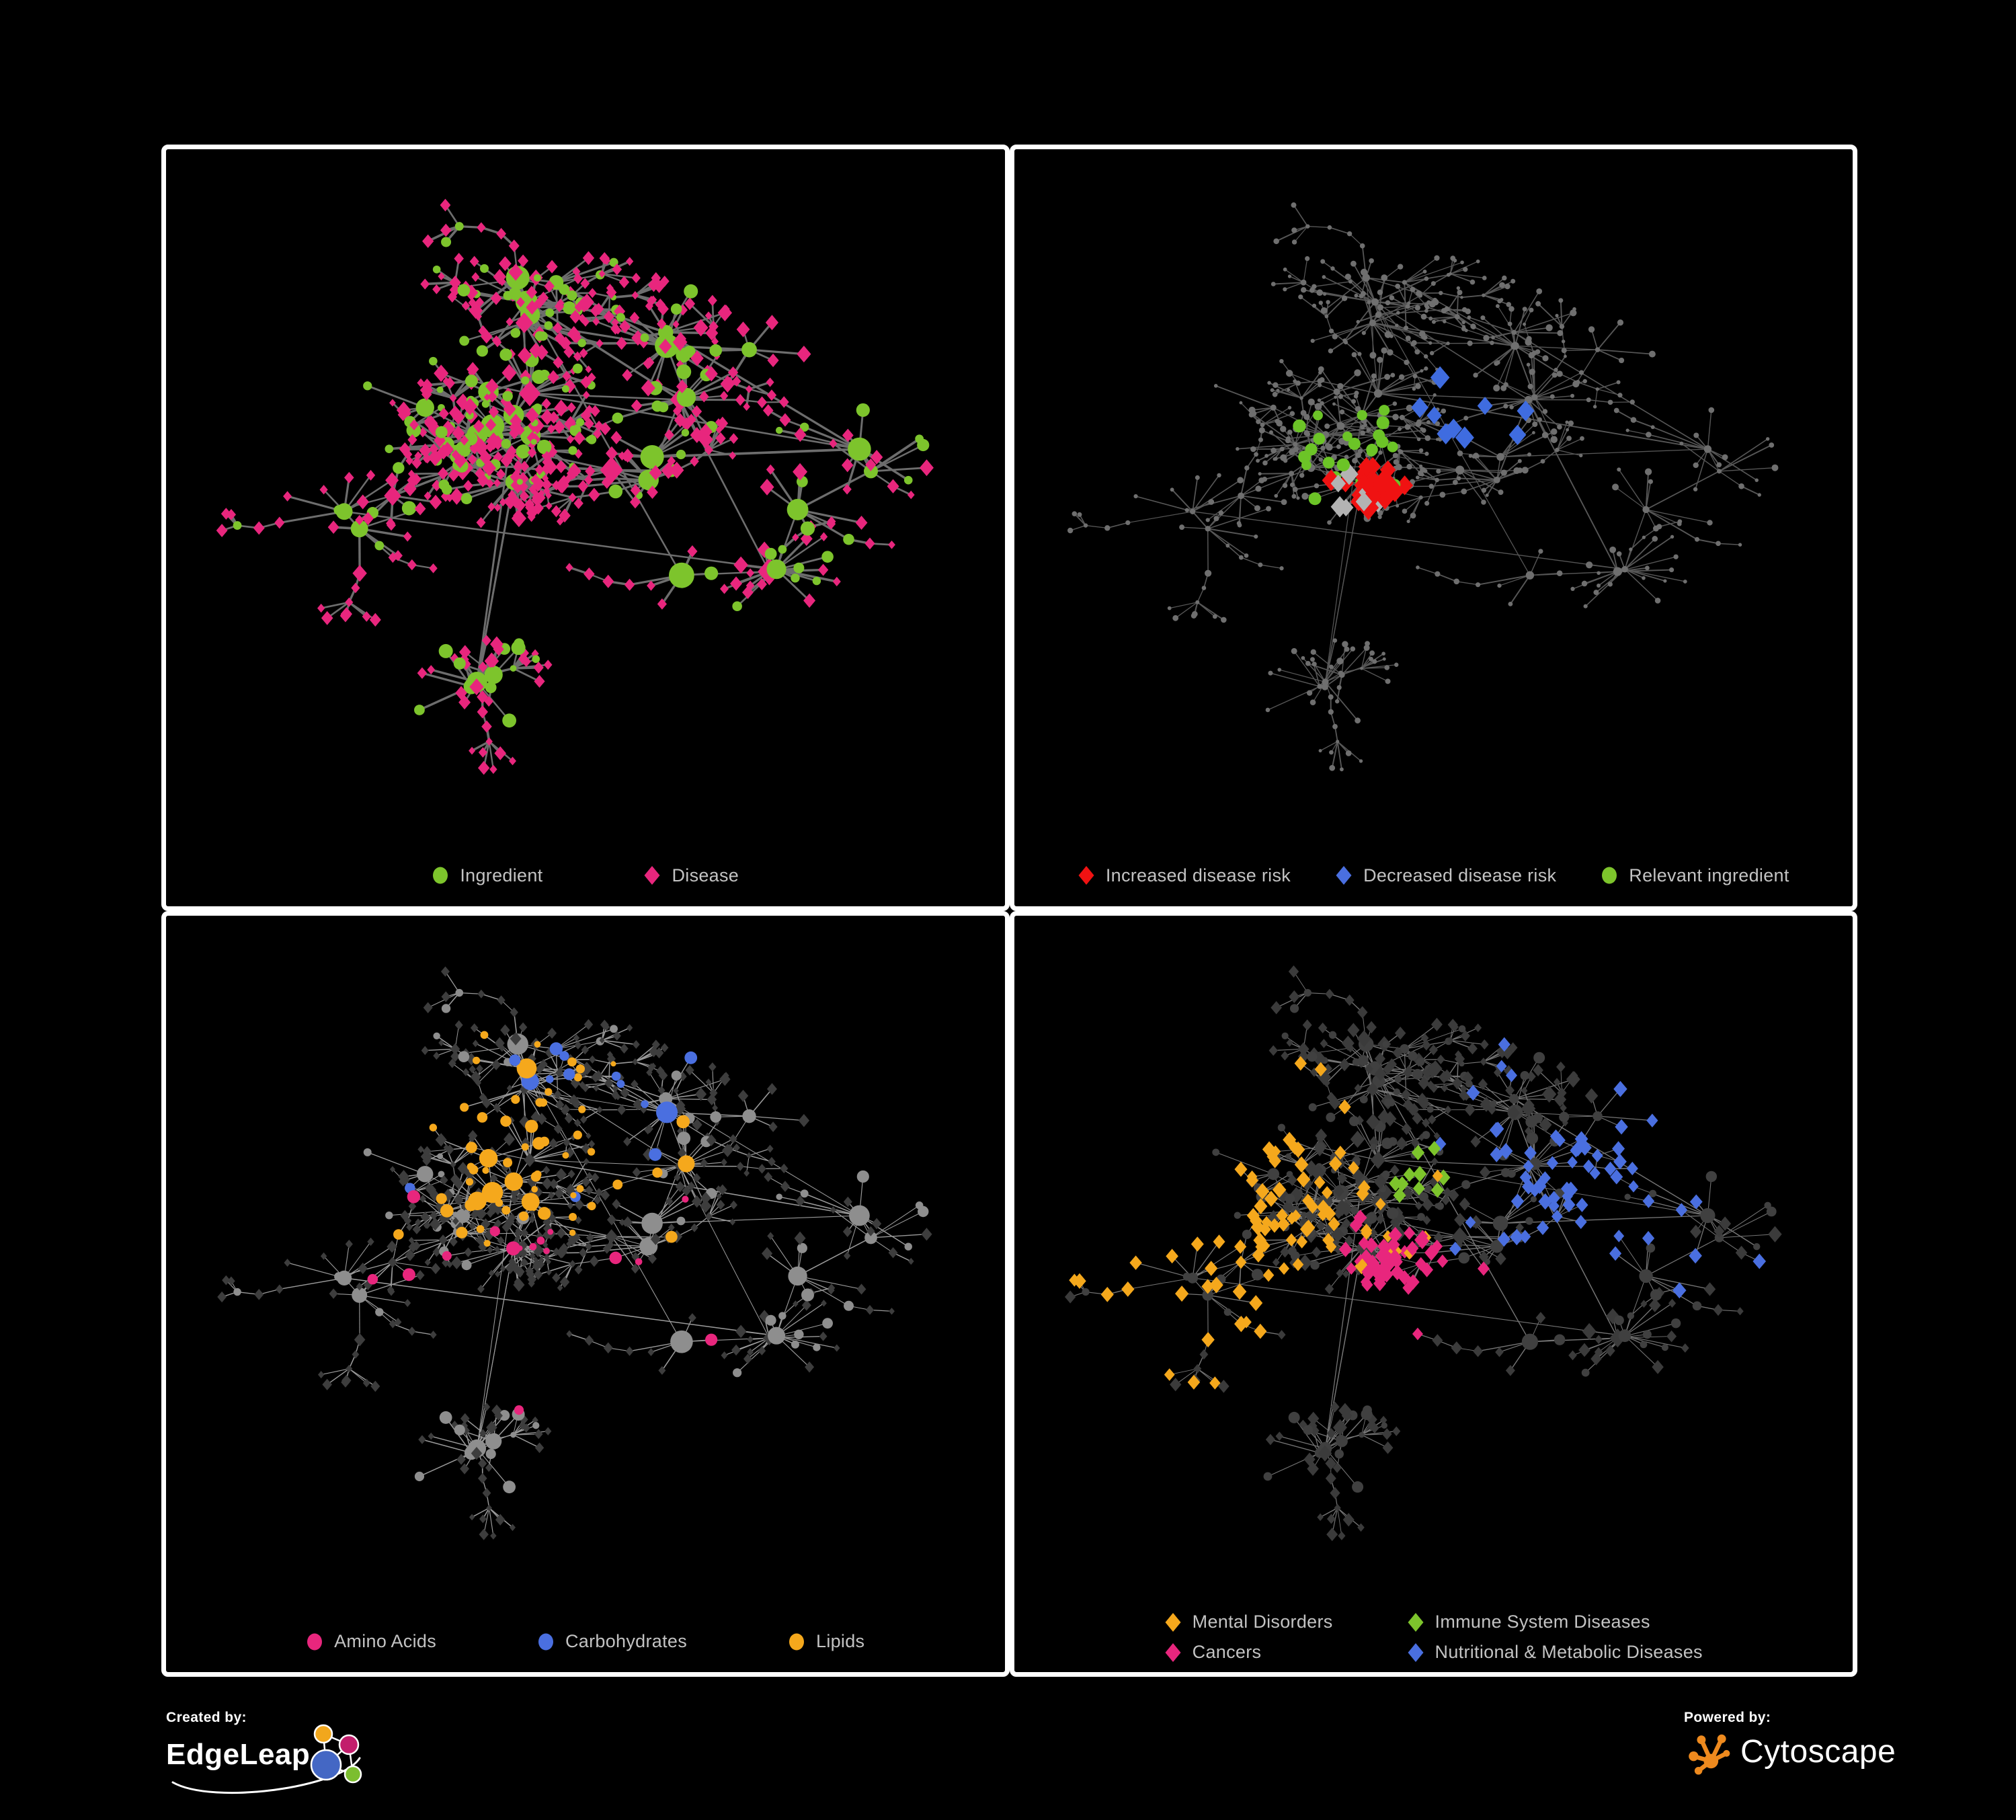 The image size is (2016, 1820). Describe the element at coordinates (1542, 1622) in the screenshot. I see `legend-label: Immune System Diseases` at that location.